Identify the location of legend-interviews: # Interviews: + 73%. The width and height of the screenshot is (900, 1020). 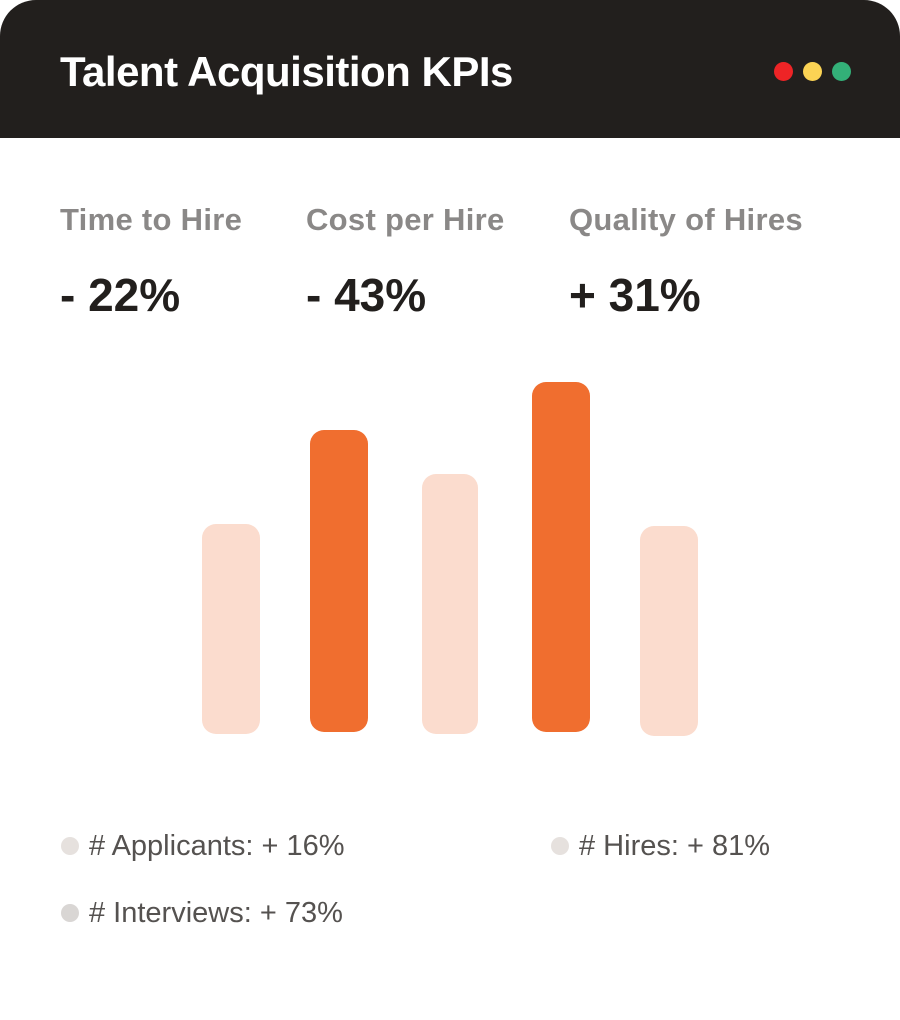
(202, 913).